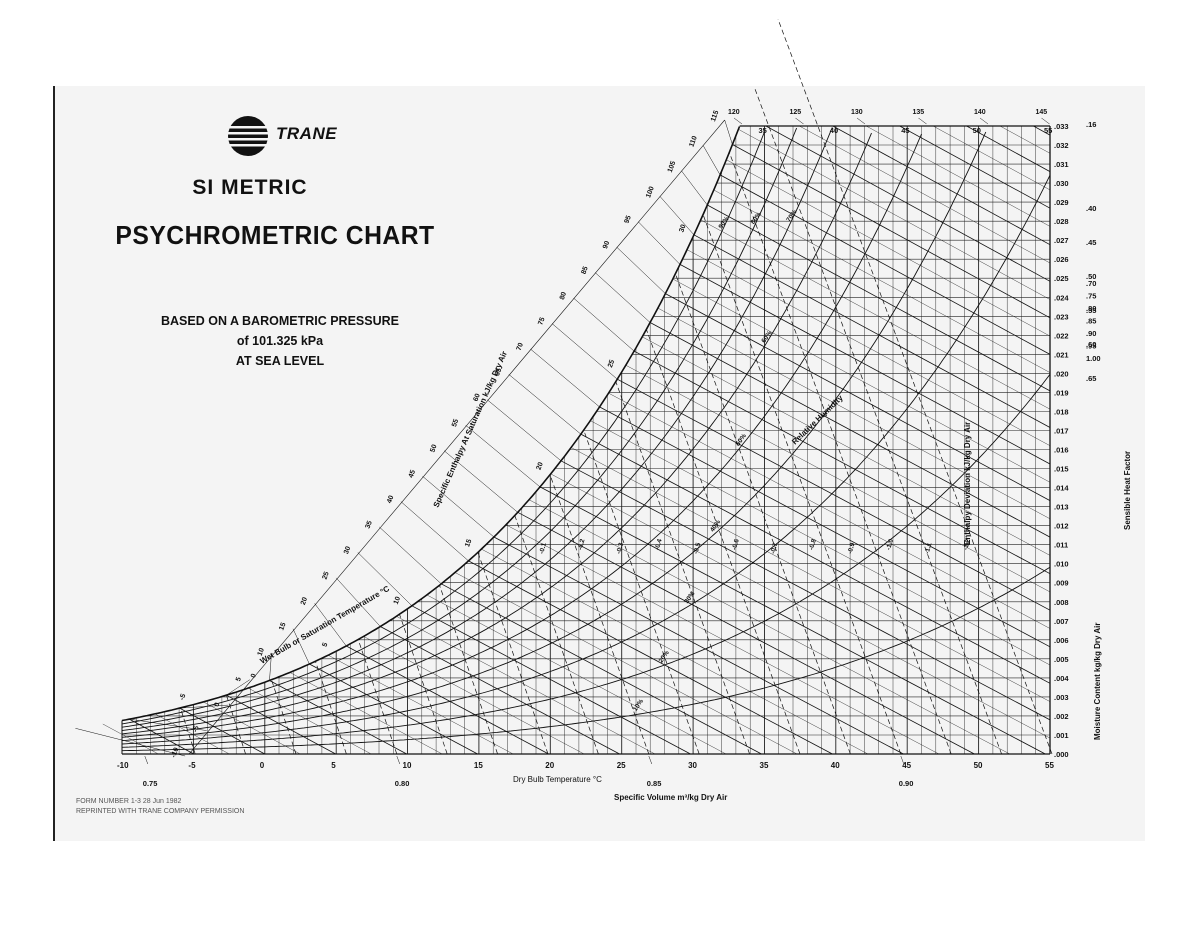 The height and width of the screenshot is (927, 1200). What do you see at coordinates (280, 361) in the screenshot?
I see `pressure-note-line3: AT SEA LEVEL` at bounding box center [280, 361].